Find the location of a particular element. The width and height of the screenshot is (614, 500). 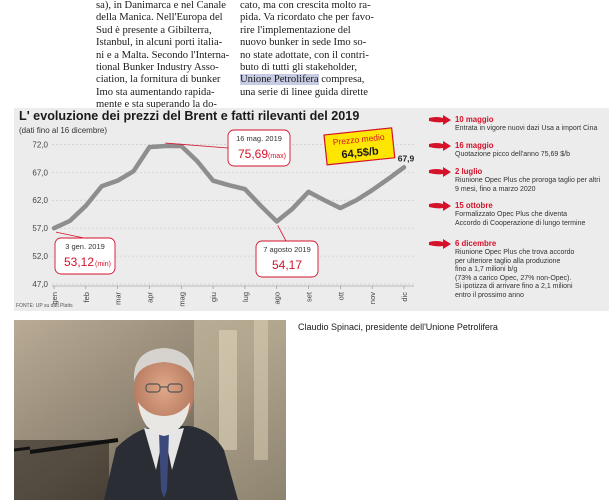

average-value: 64,5$/b is located at coordinates (360, 153).